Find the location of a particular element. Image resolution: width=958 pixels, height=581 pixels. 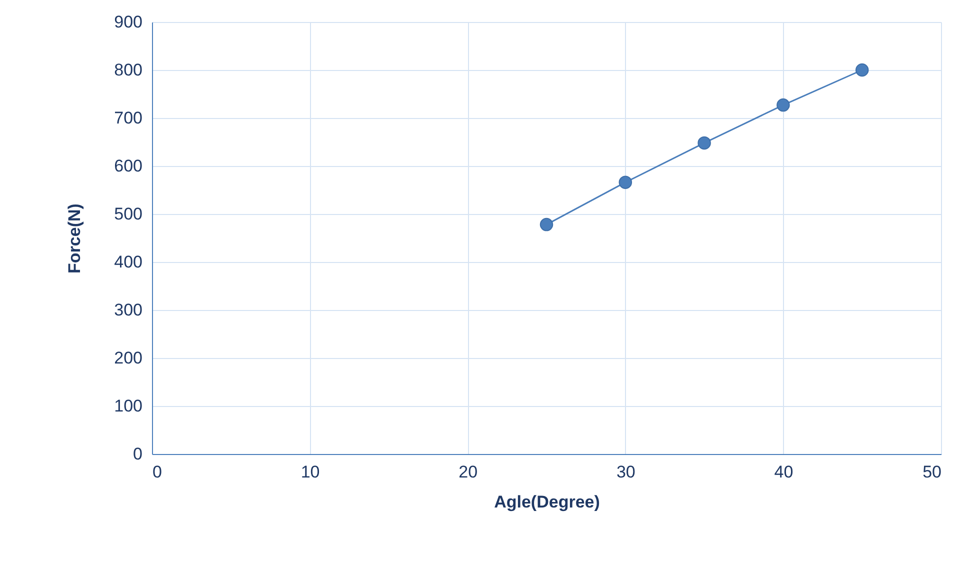

y-tick-label: 100 is located at coordinates (128, 406).